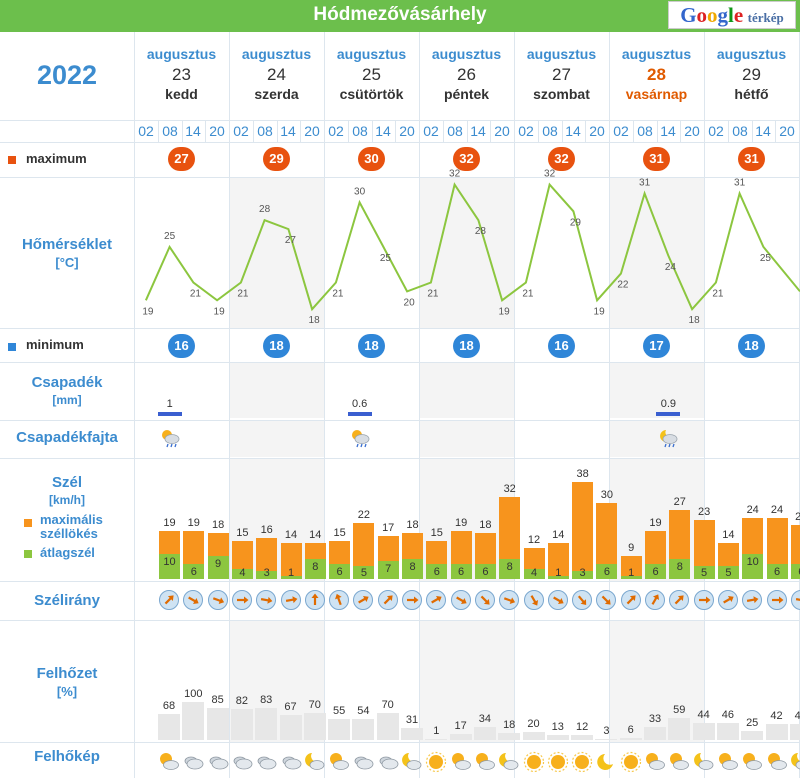 Image resolution: width=800 pixels, height=778 pixels. What do you see at coordinates (732, 15) in the screenshot?
I see `google-map-link: Google térkép` at bounding box center [732, 15].